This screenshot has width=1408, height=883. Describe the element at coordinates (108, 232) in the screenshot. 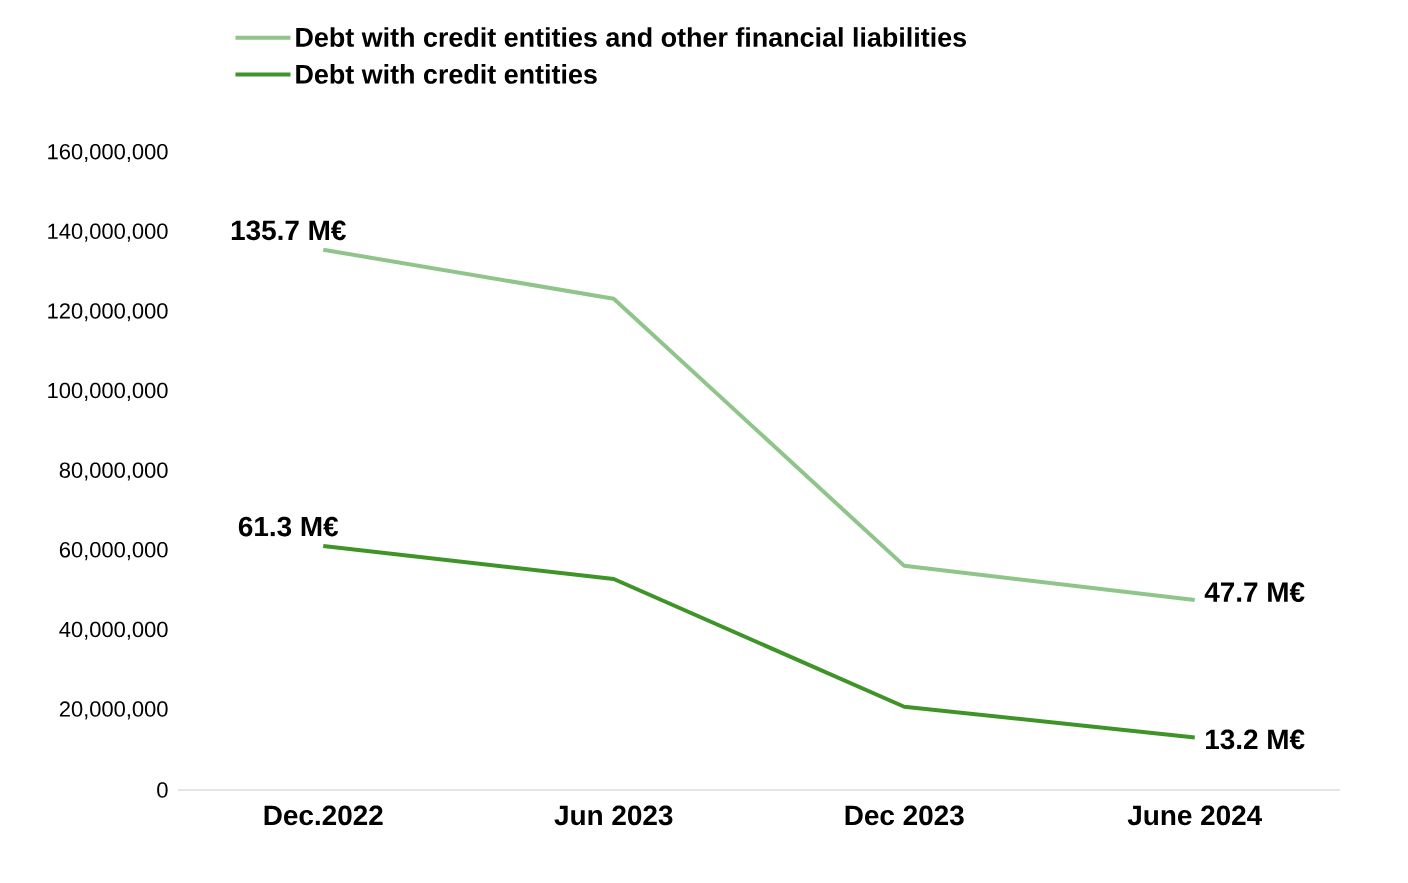

I see `y-tick-label: 140,000,000` at that location.